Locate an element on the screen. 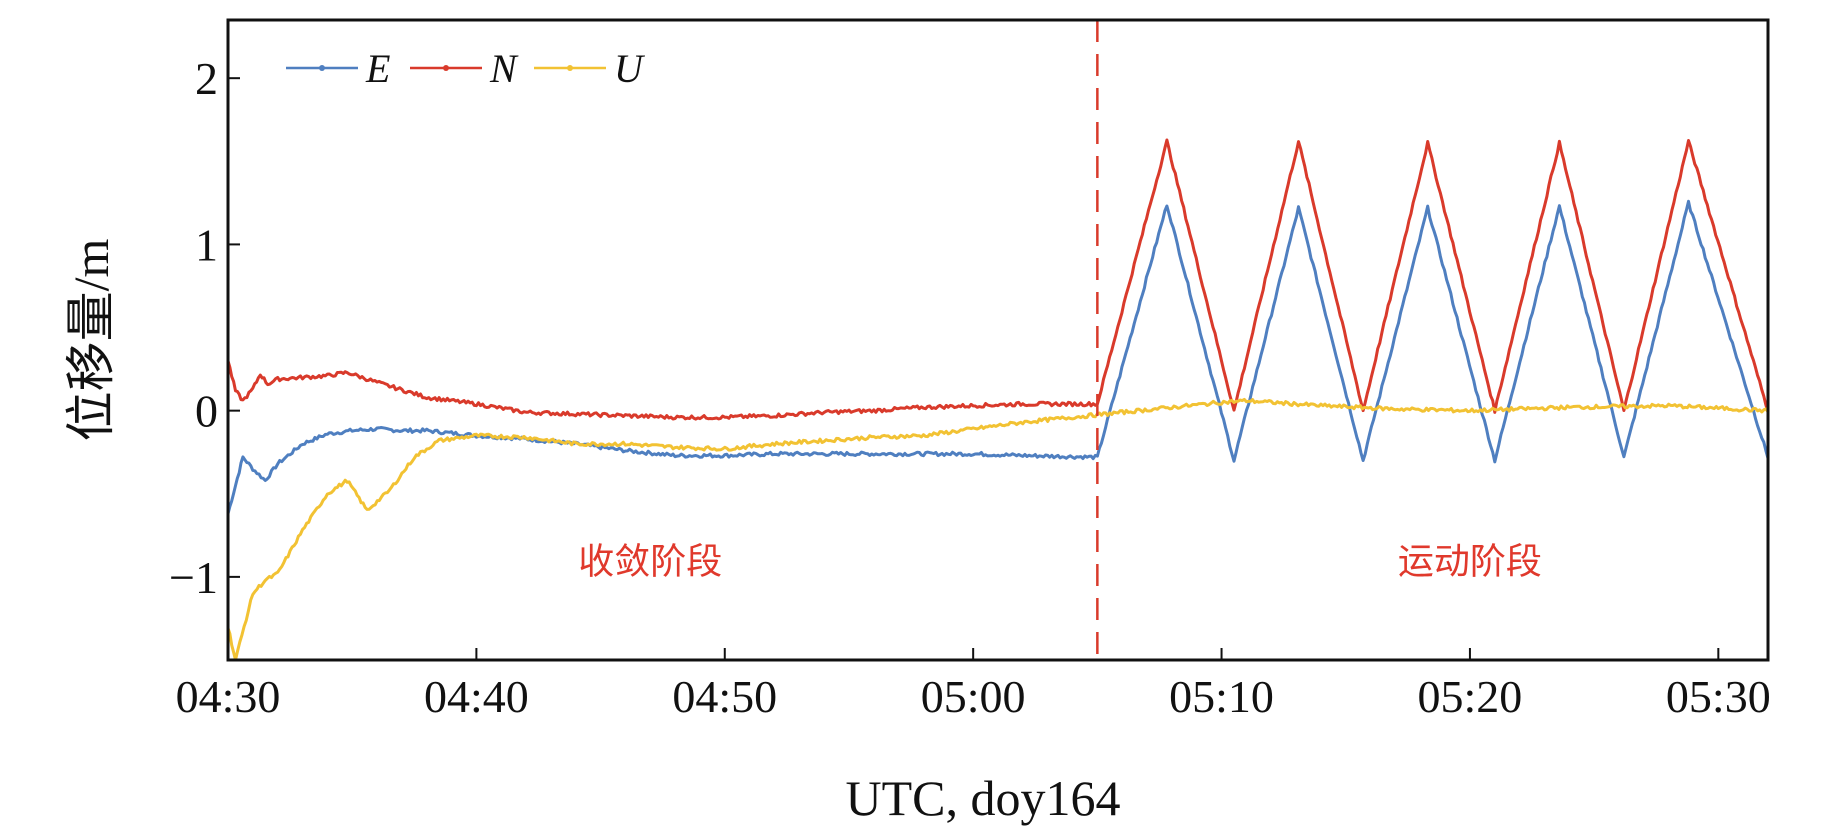  legend-label-E: E is located at coordinates (377, 68).